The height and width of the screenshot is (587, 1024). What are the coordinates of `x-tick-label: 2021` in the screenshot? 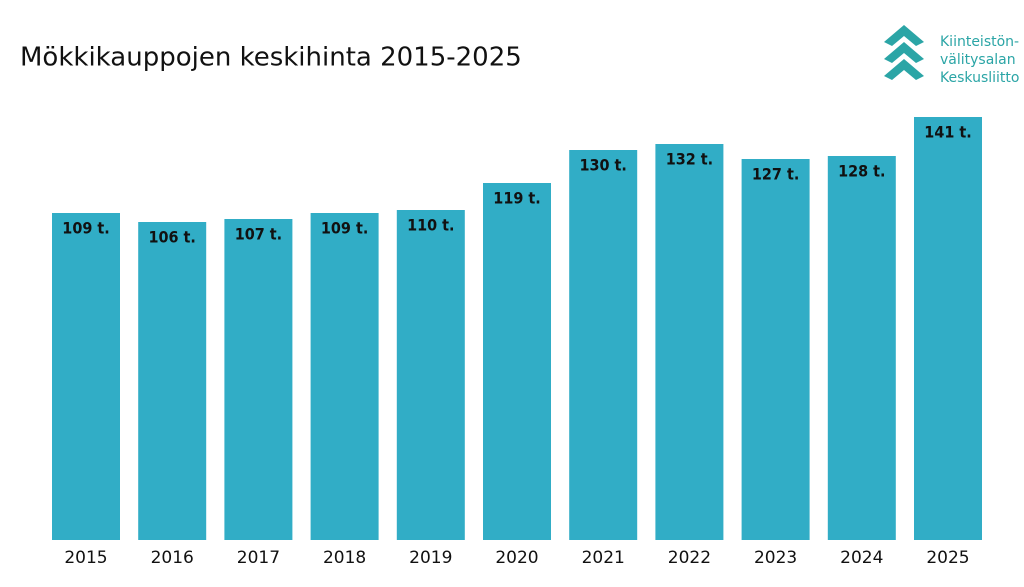 It's located at (603, 558).